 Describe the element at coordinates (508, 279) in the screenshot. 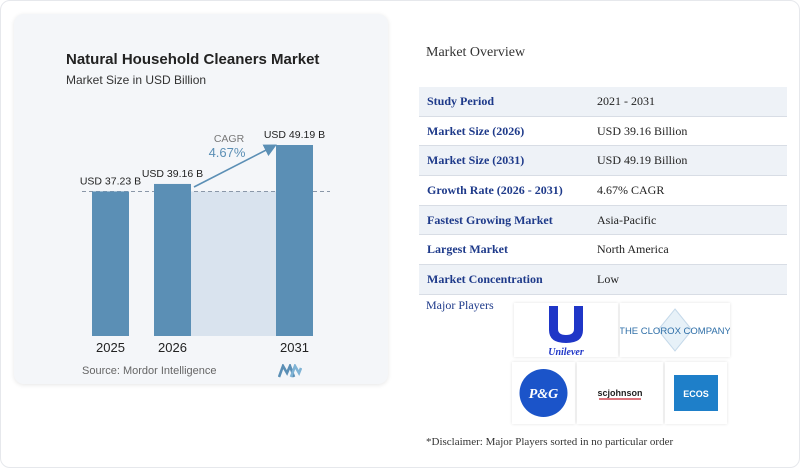

I see `overview-key: Market Concentration` at that location.